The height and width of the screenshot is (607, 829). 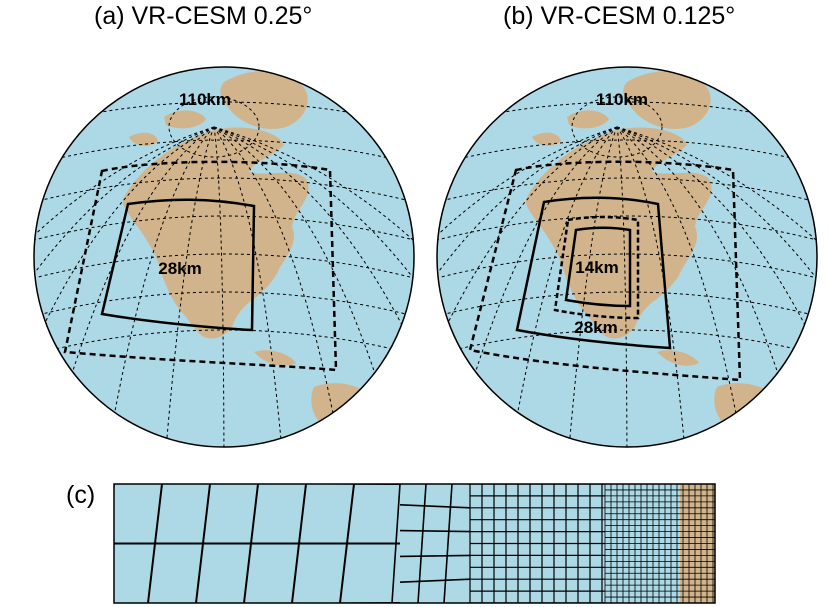 I want to click on mesh-border, so click(x=414, y=543).